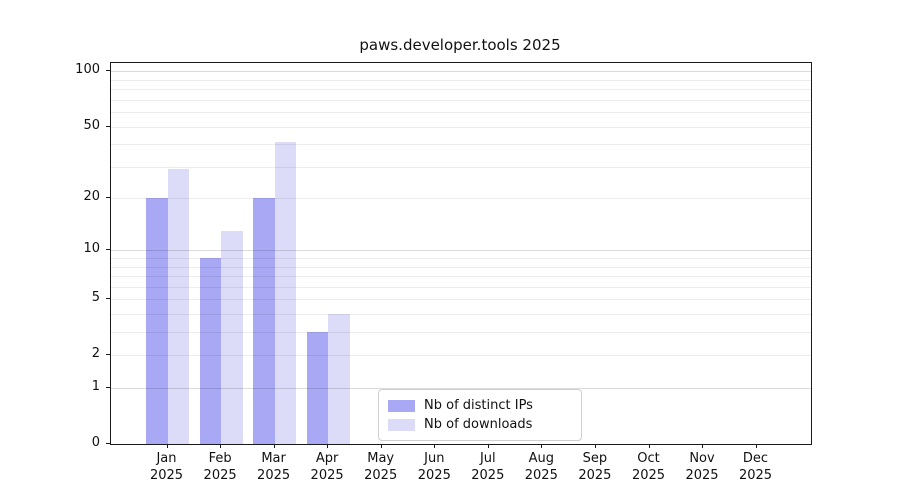 The width and height of the screenshot is (900, 500). What do you see at coordinates (434, 467) in the screenshot?
I see `x-tick-label-jun: Jun 2025` at bounding box center [434, 467].